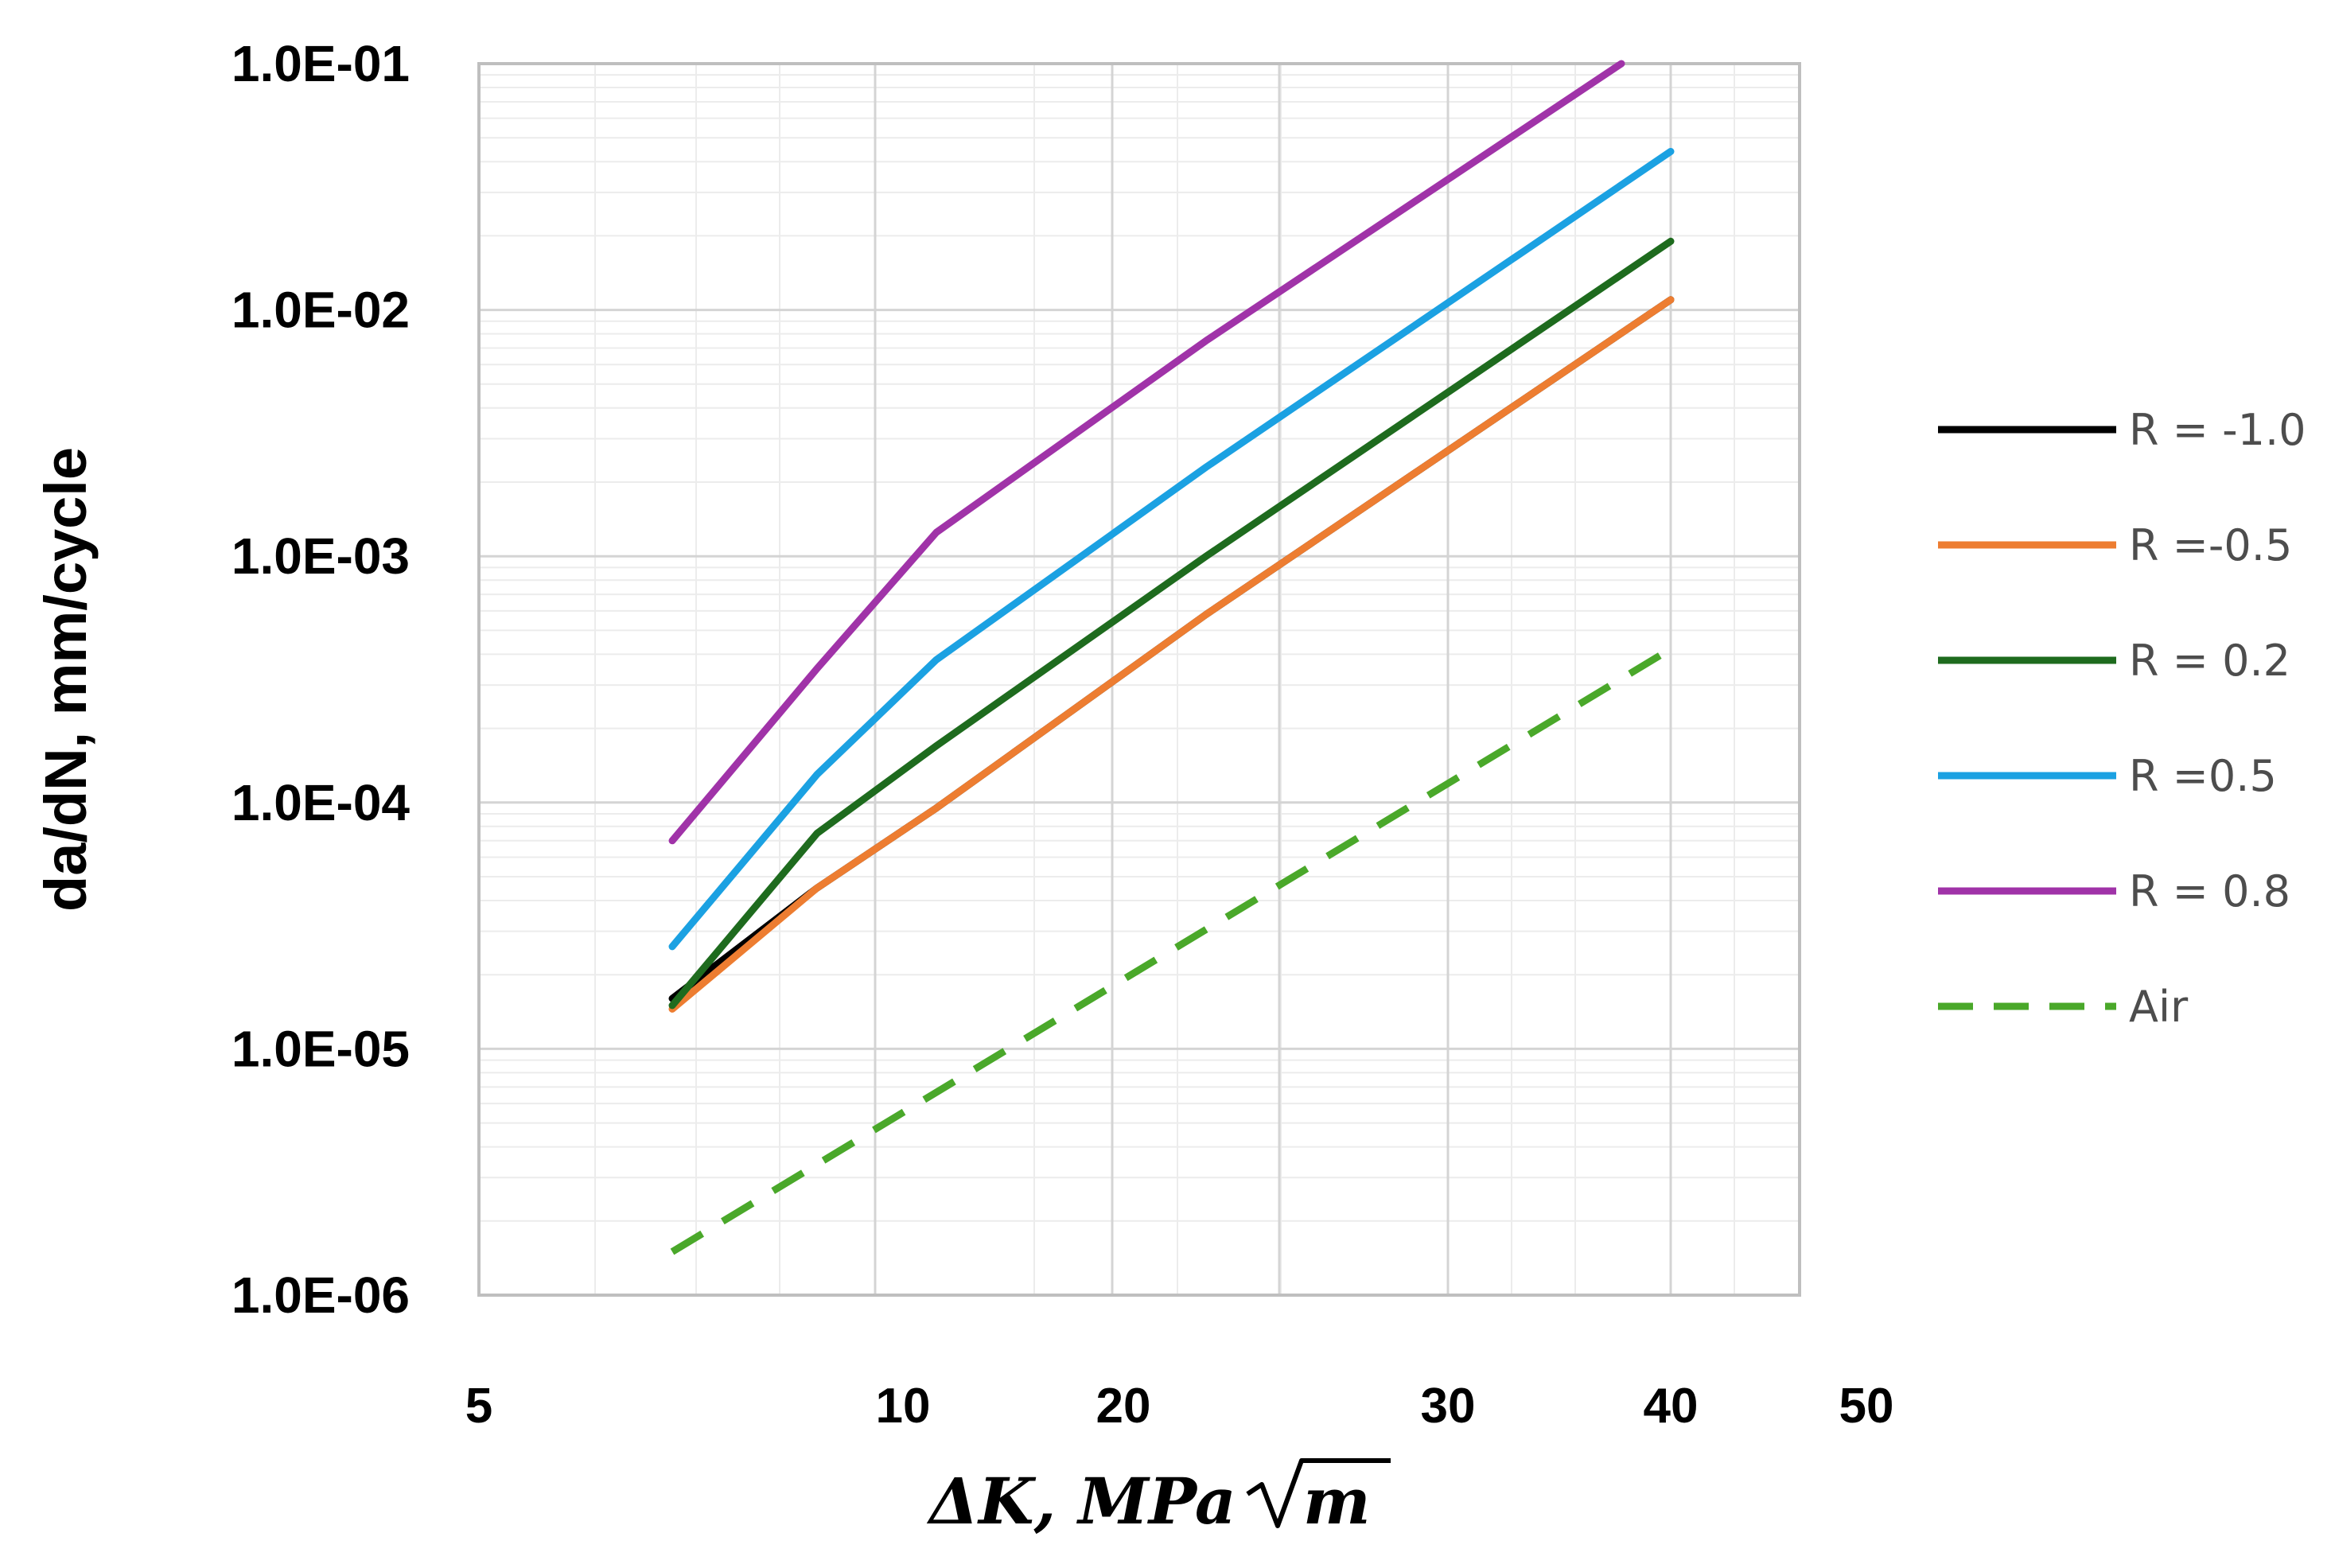 The width and height of the screenshot is (2335, 1568). Describe the element at coordinates (1448, 1406) in the screenshot. I see `x-tick-label: 30` at that location.